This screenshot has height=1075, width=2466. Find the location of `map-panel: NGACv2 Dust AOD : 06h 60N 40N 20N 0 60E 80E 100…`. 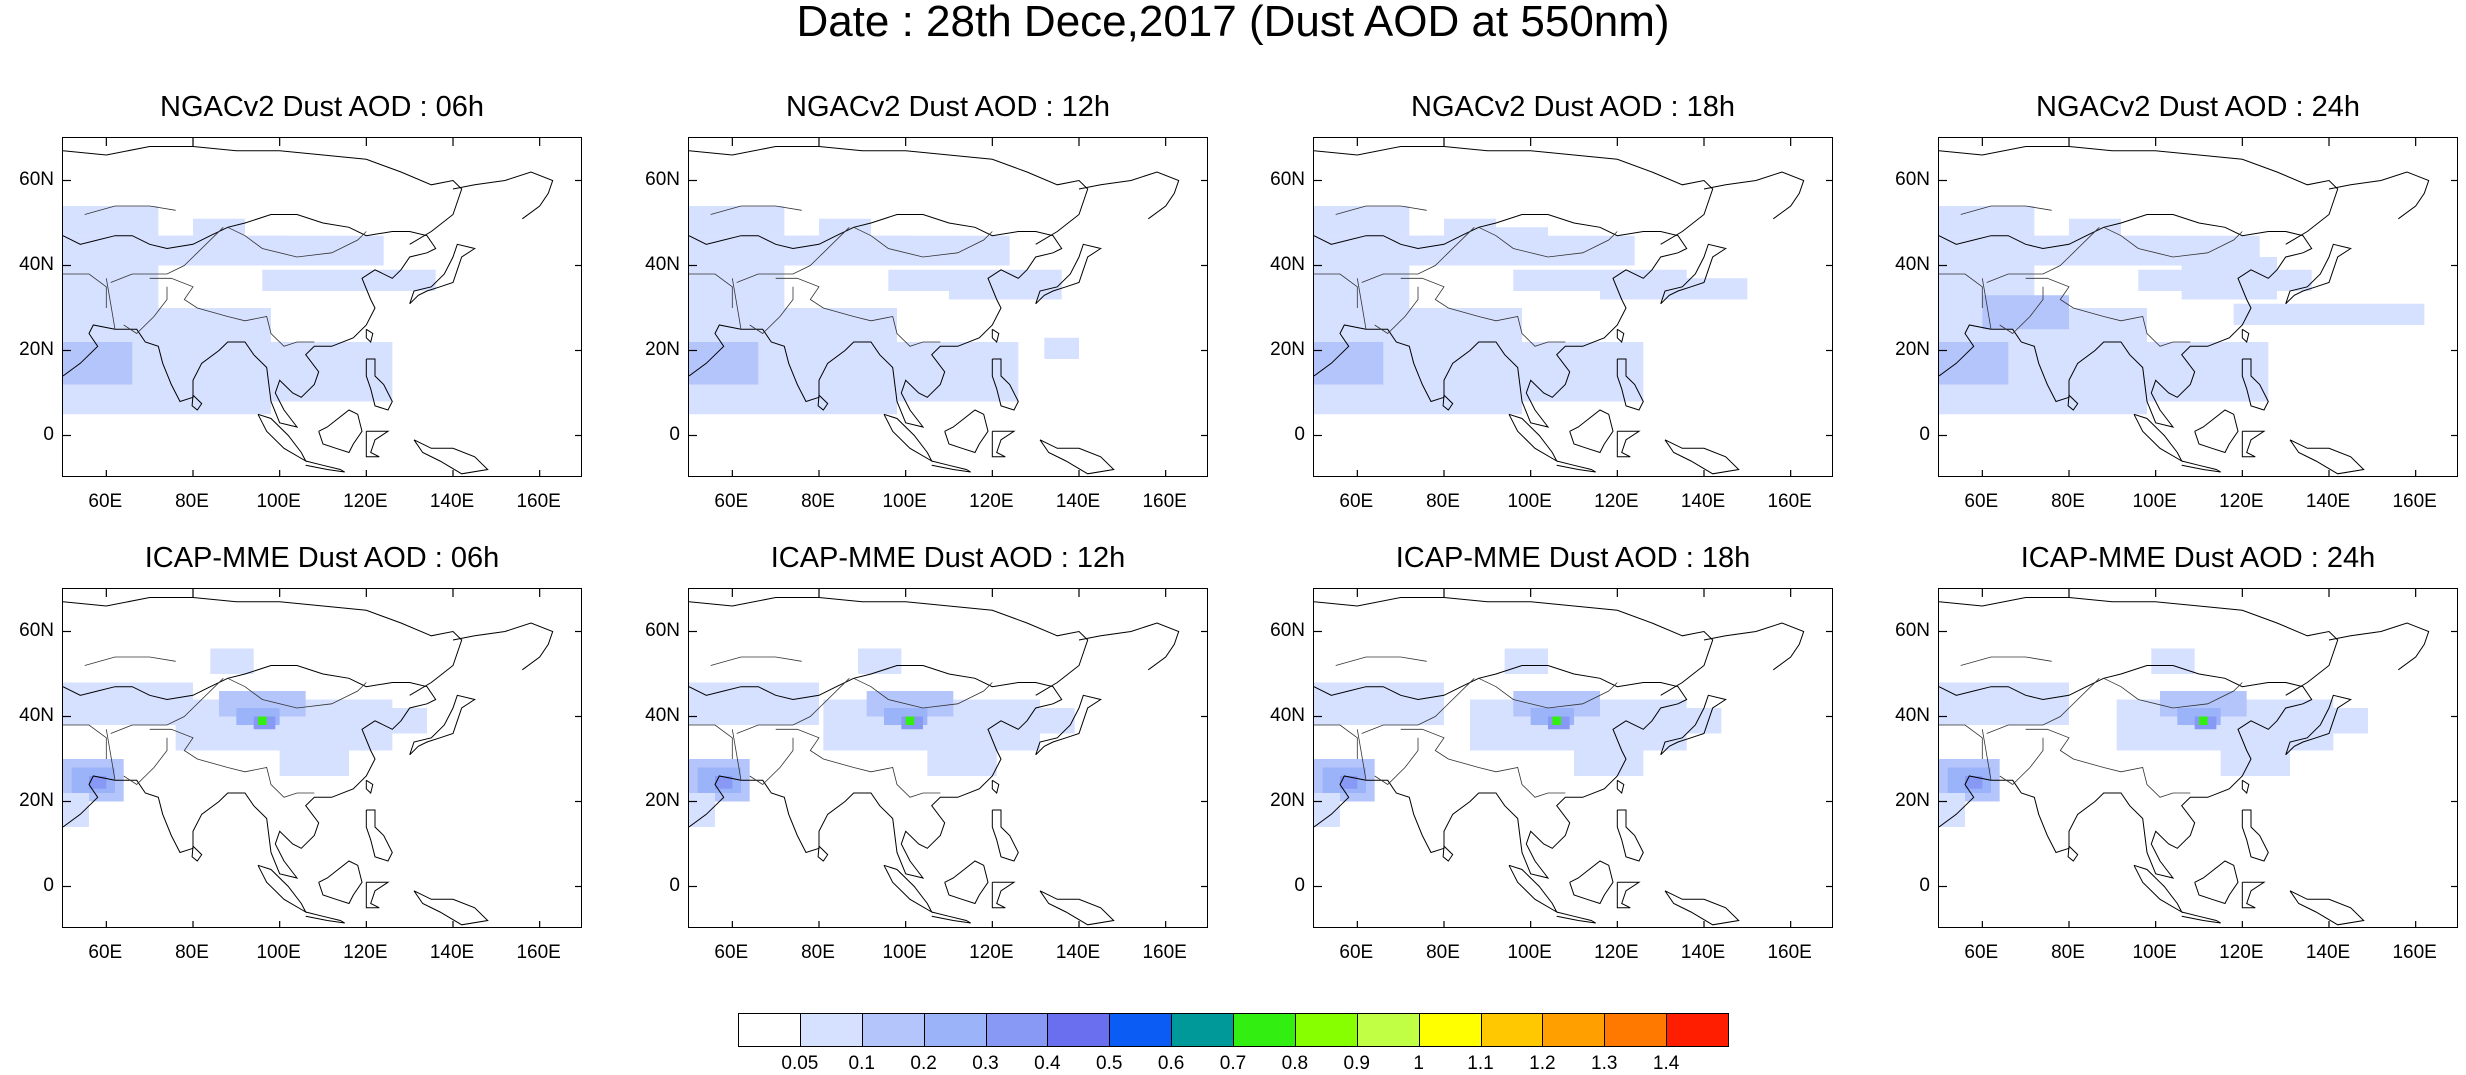

map-panel: NGACv2 Dust AOD : 06h 60N 40N 20N 0 60E 80E 100… is located at coordinates (300, 301).